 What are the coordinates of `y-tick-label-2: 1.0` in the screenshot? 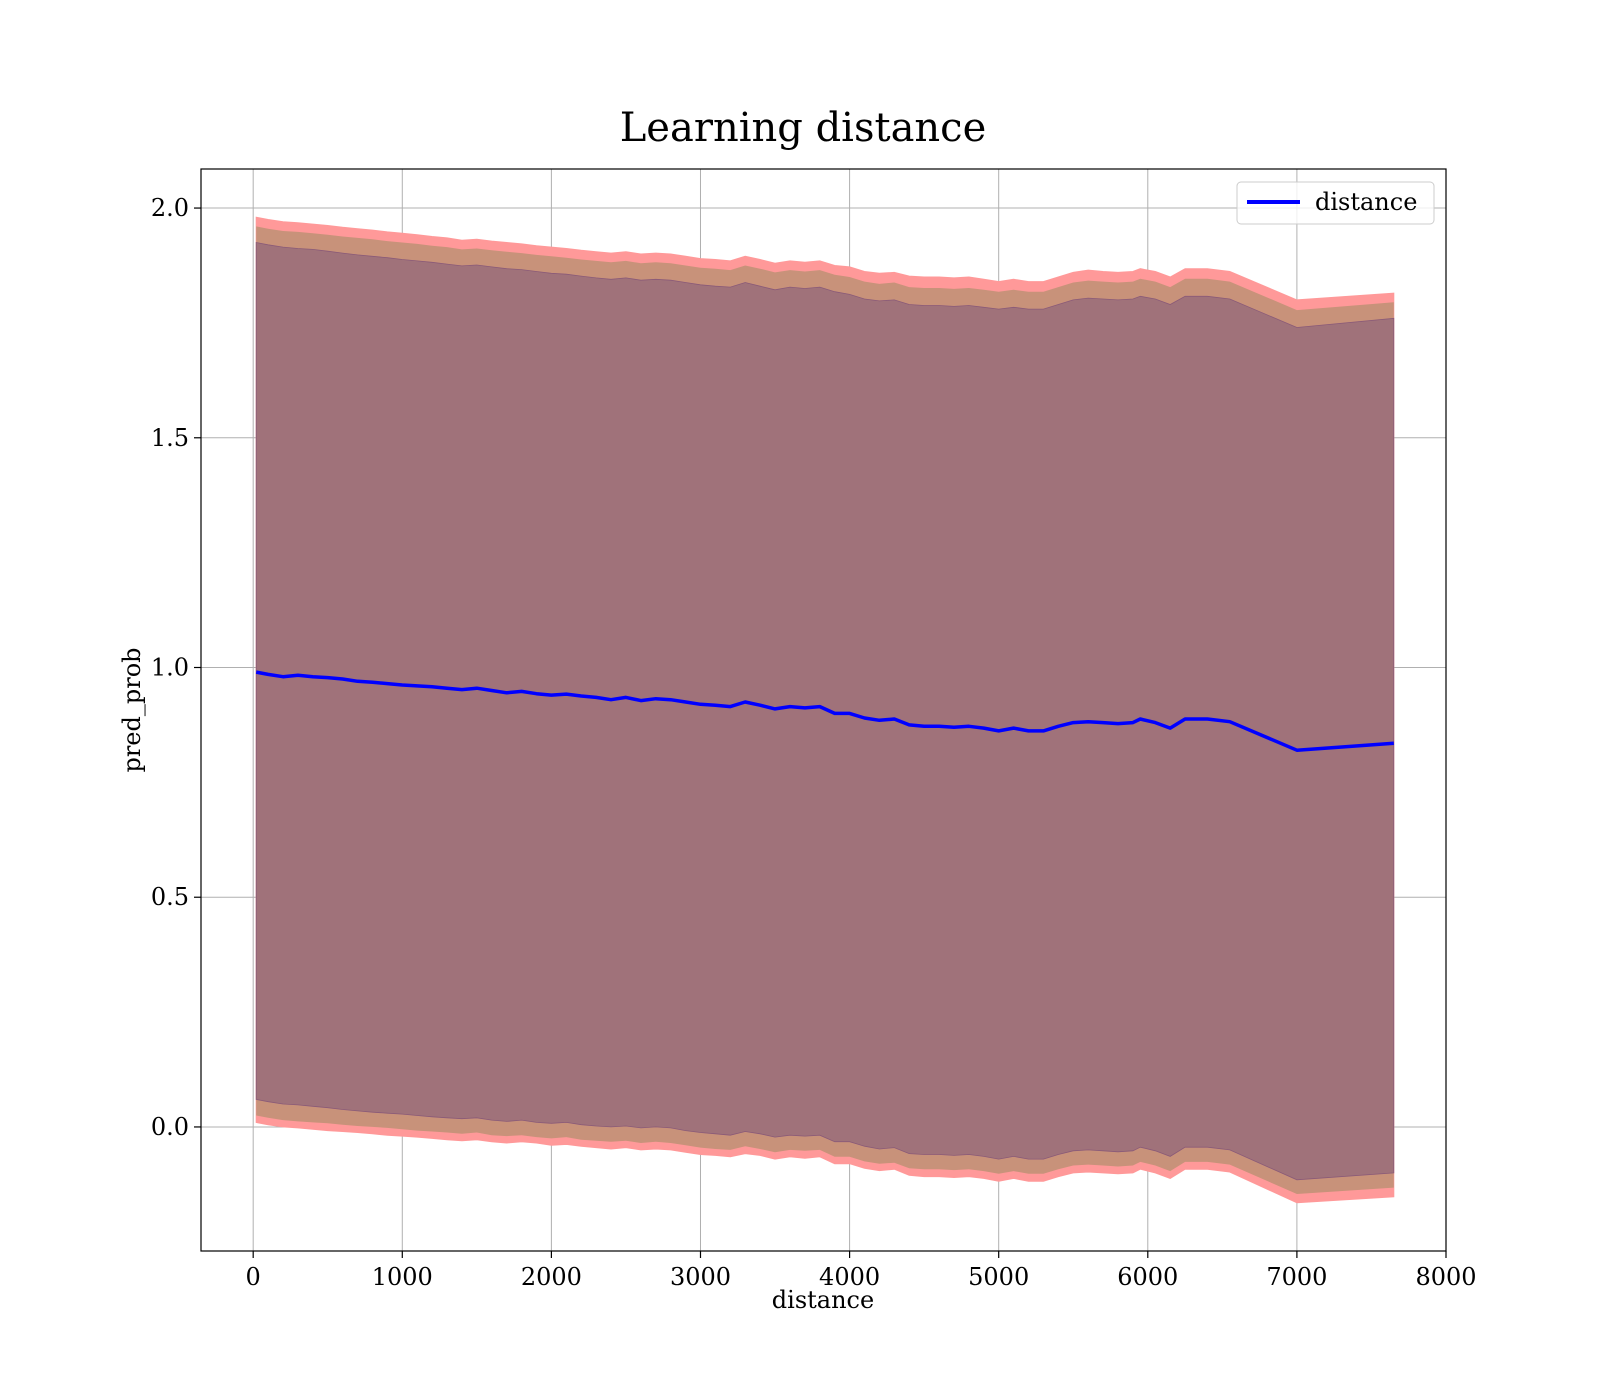 It's located at (170, 668).